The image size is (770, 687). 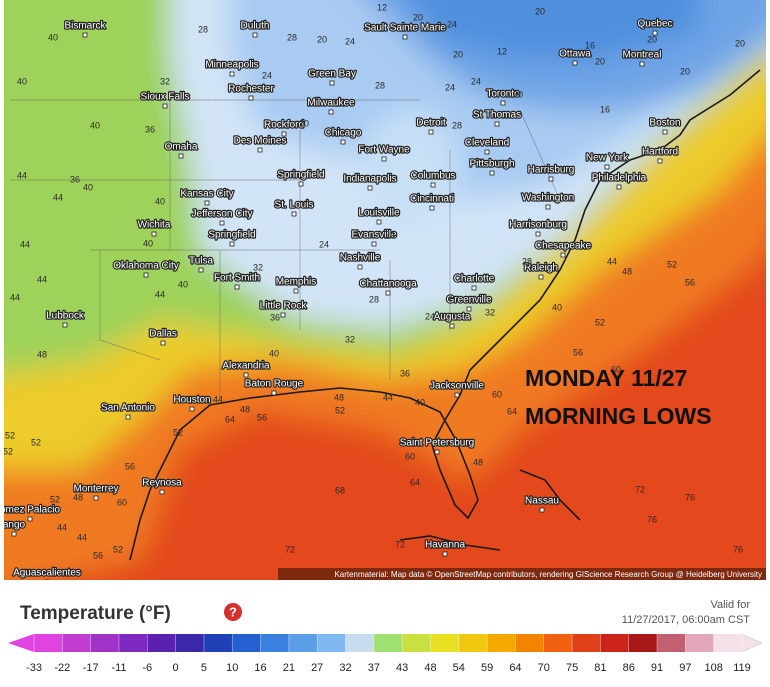 What do you see at coordinates (231, 65) in the screenshot?
I see `city-label: Minneapolis` at bounding box center [231, 65].